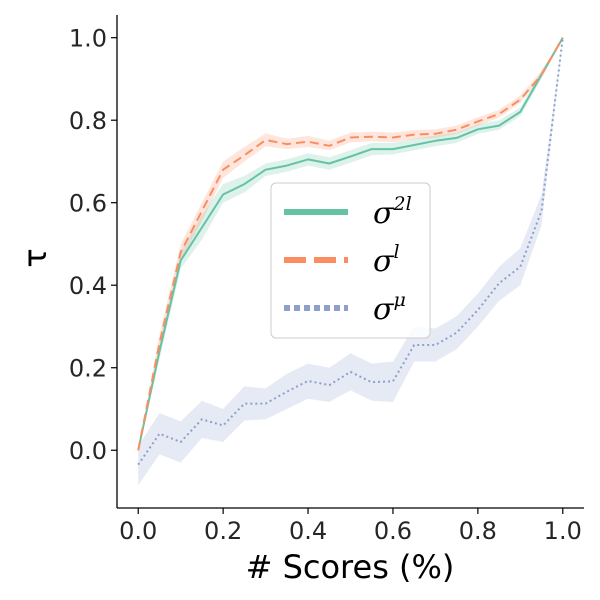 The height and width of the screenshot is (600, 600). Describe the element at coordinates (88, 369) in the screenshot. I see `y-tick-label: 0.2` at that location.